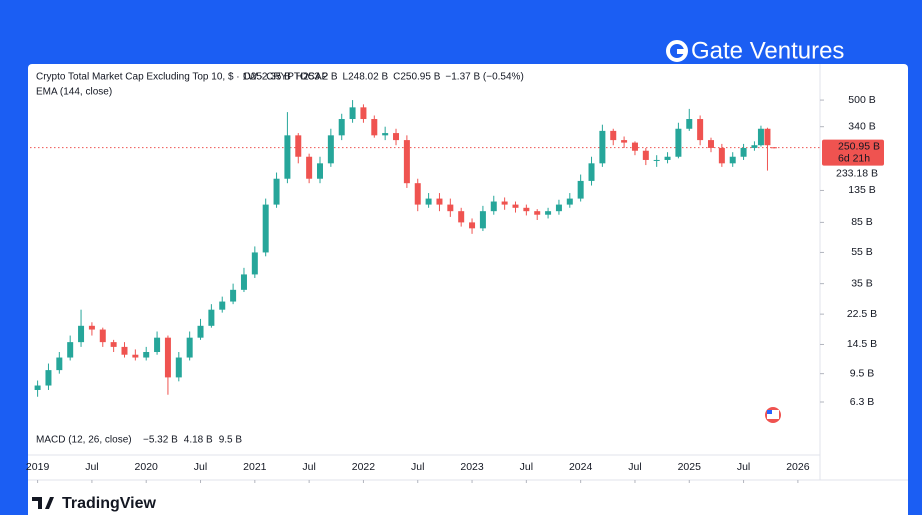  Describe the element at coordinates (862, 344) in the screenshot. I see `y-tick-label: 14.5 B` at that location.